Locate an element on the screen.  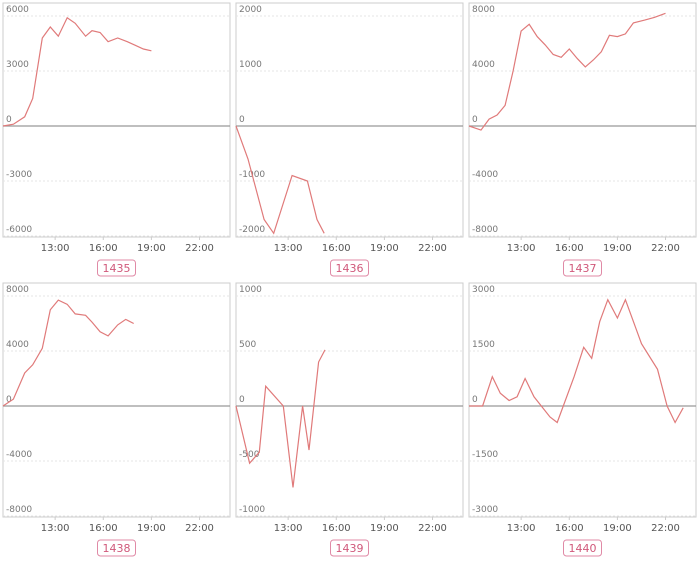
chart-title: 1438 is located at coordinates (117, 548).